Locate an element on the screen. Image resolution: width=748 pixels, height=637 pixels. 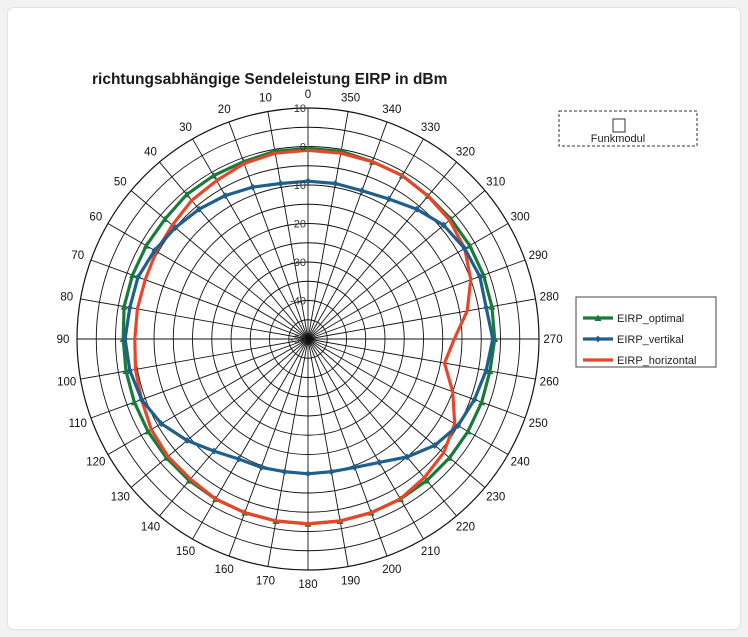
angle-tick-label: 80 is located at coordinates (66, 297).